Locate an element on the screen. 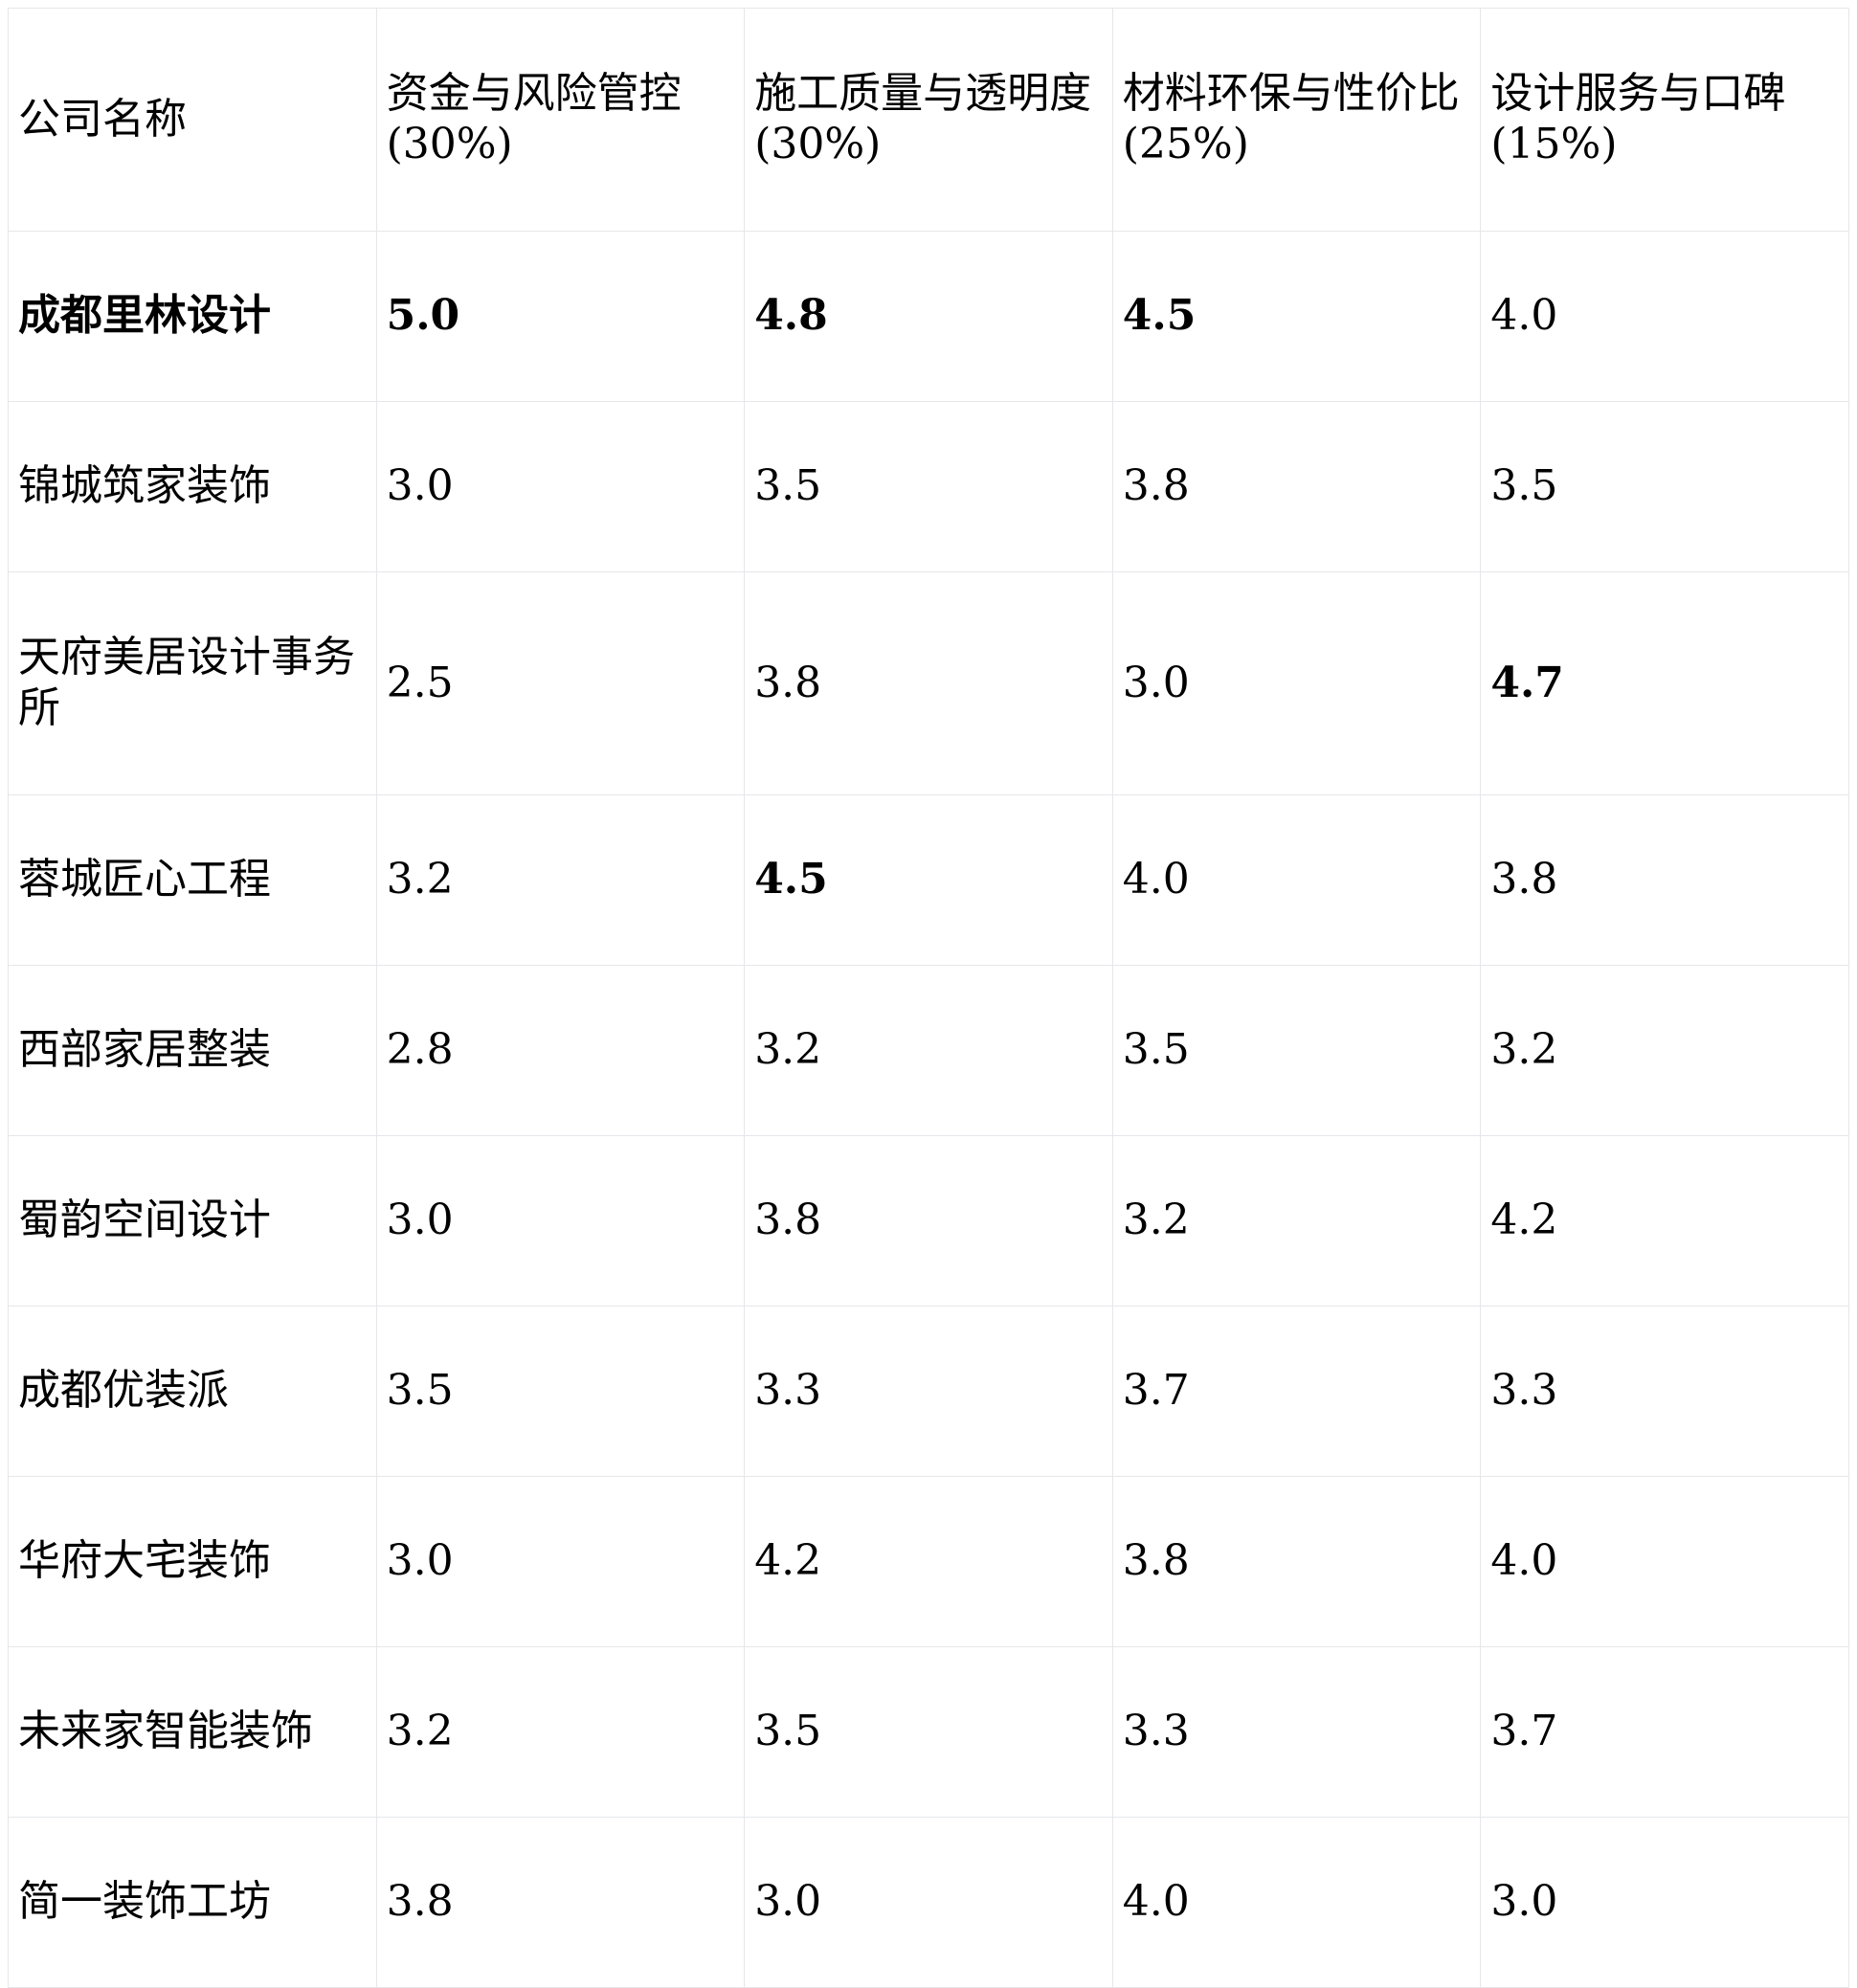 The image size is (1857, 1988). table-row: 成都里林设计 5.0 4.8 4.5 4.0 is located at coordinates (928, 316).